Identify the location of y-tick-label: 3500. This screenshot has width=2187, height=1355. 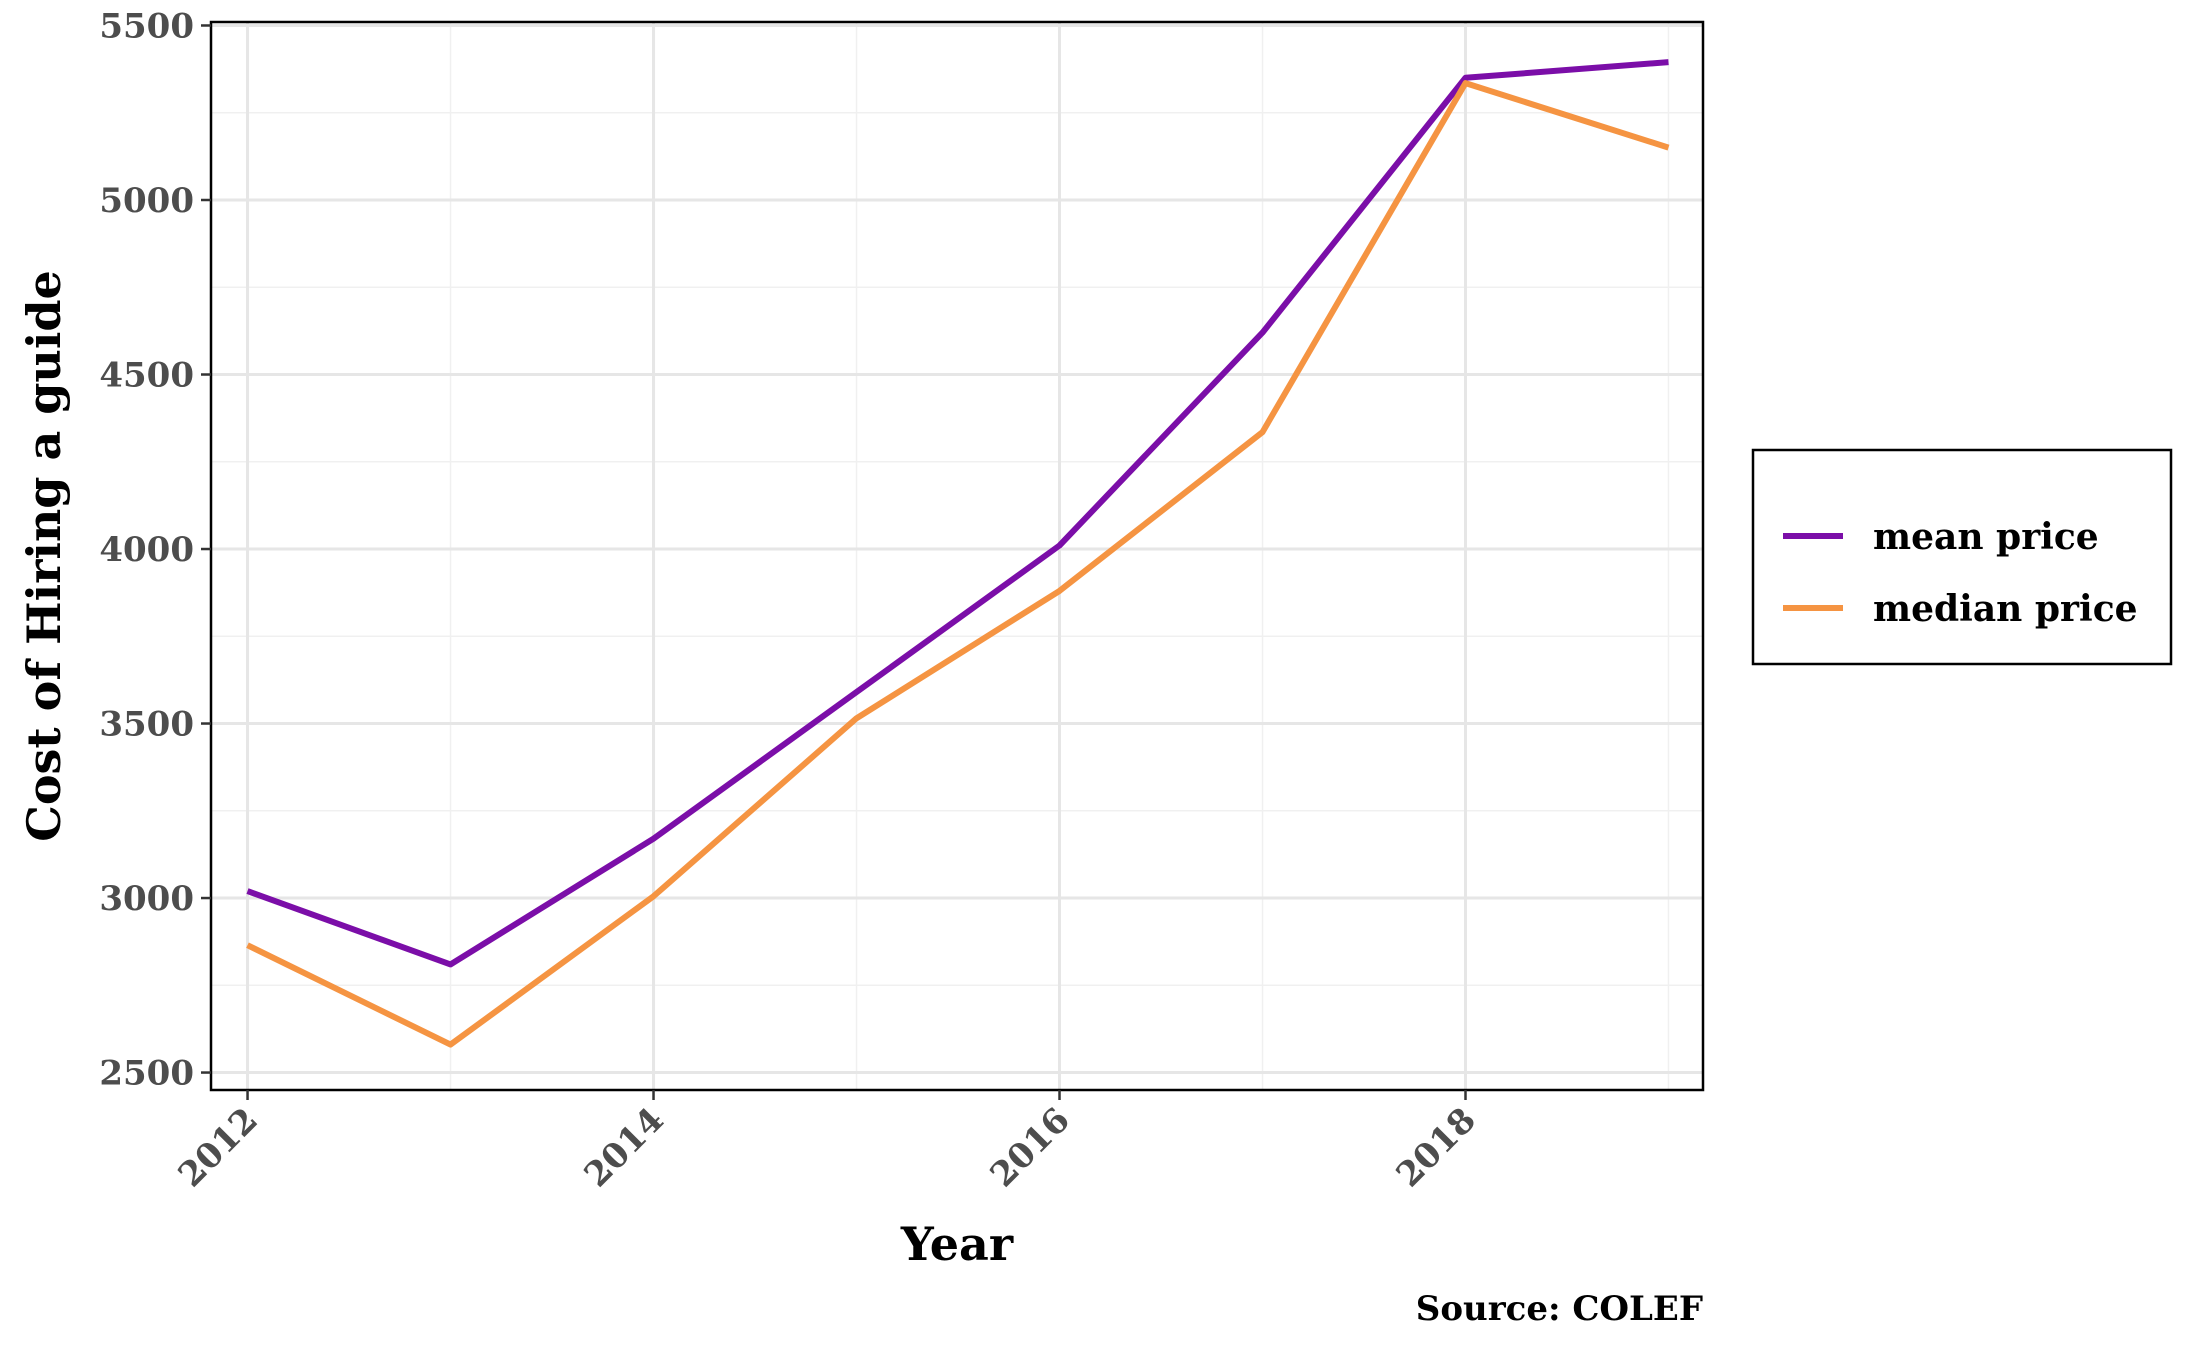
(146, 725).